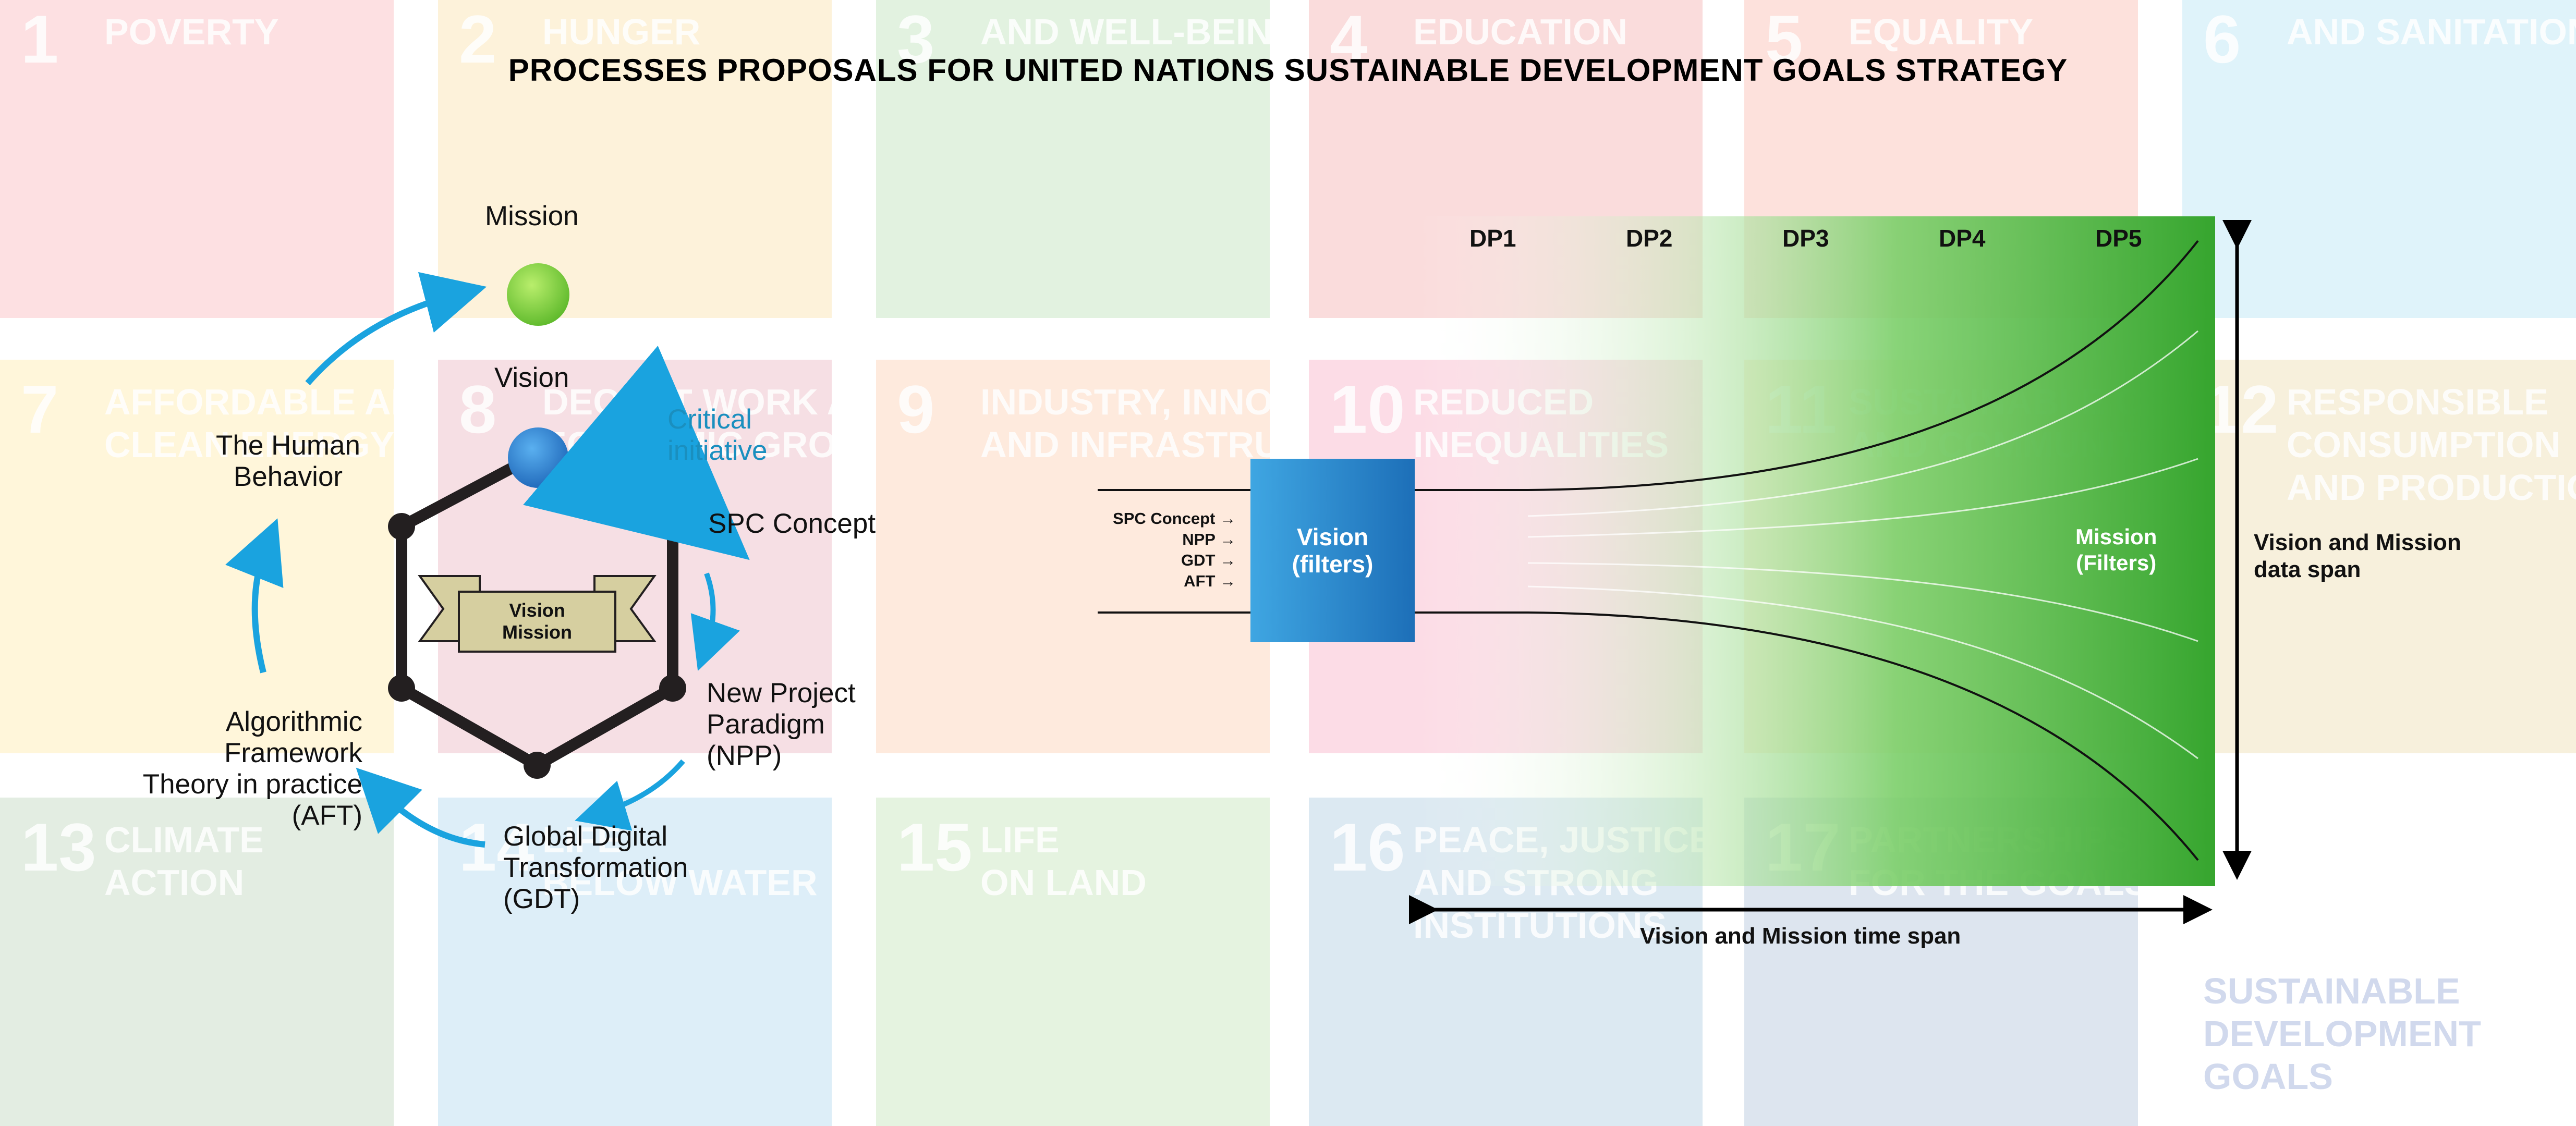 Image resolution: width=2576 pixels, height=1126 pixels. I want to click on sdg-tile-title: HUNGER, so click(621, 31).